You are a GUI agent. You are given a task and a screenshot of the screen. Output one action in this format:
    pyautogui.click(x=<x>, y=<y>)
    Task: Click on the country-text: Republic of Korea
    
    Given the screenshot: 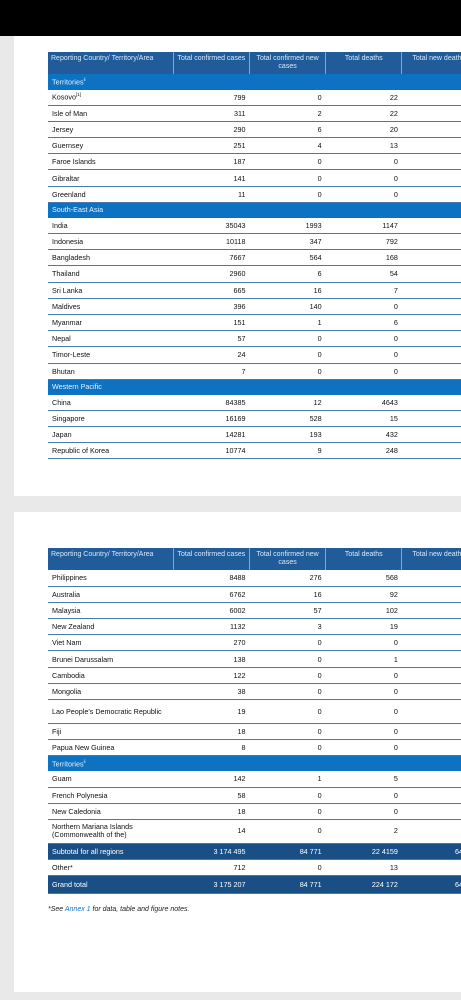 What is the action you would take?
    pyautogui.click(x=81, y=451)
    